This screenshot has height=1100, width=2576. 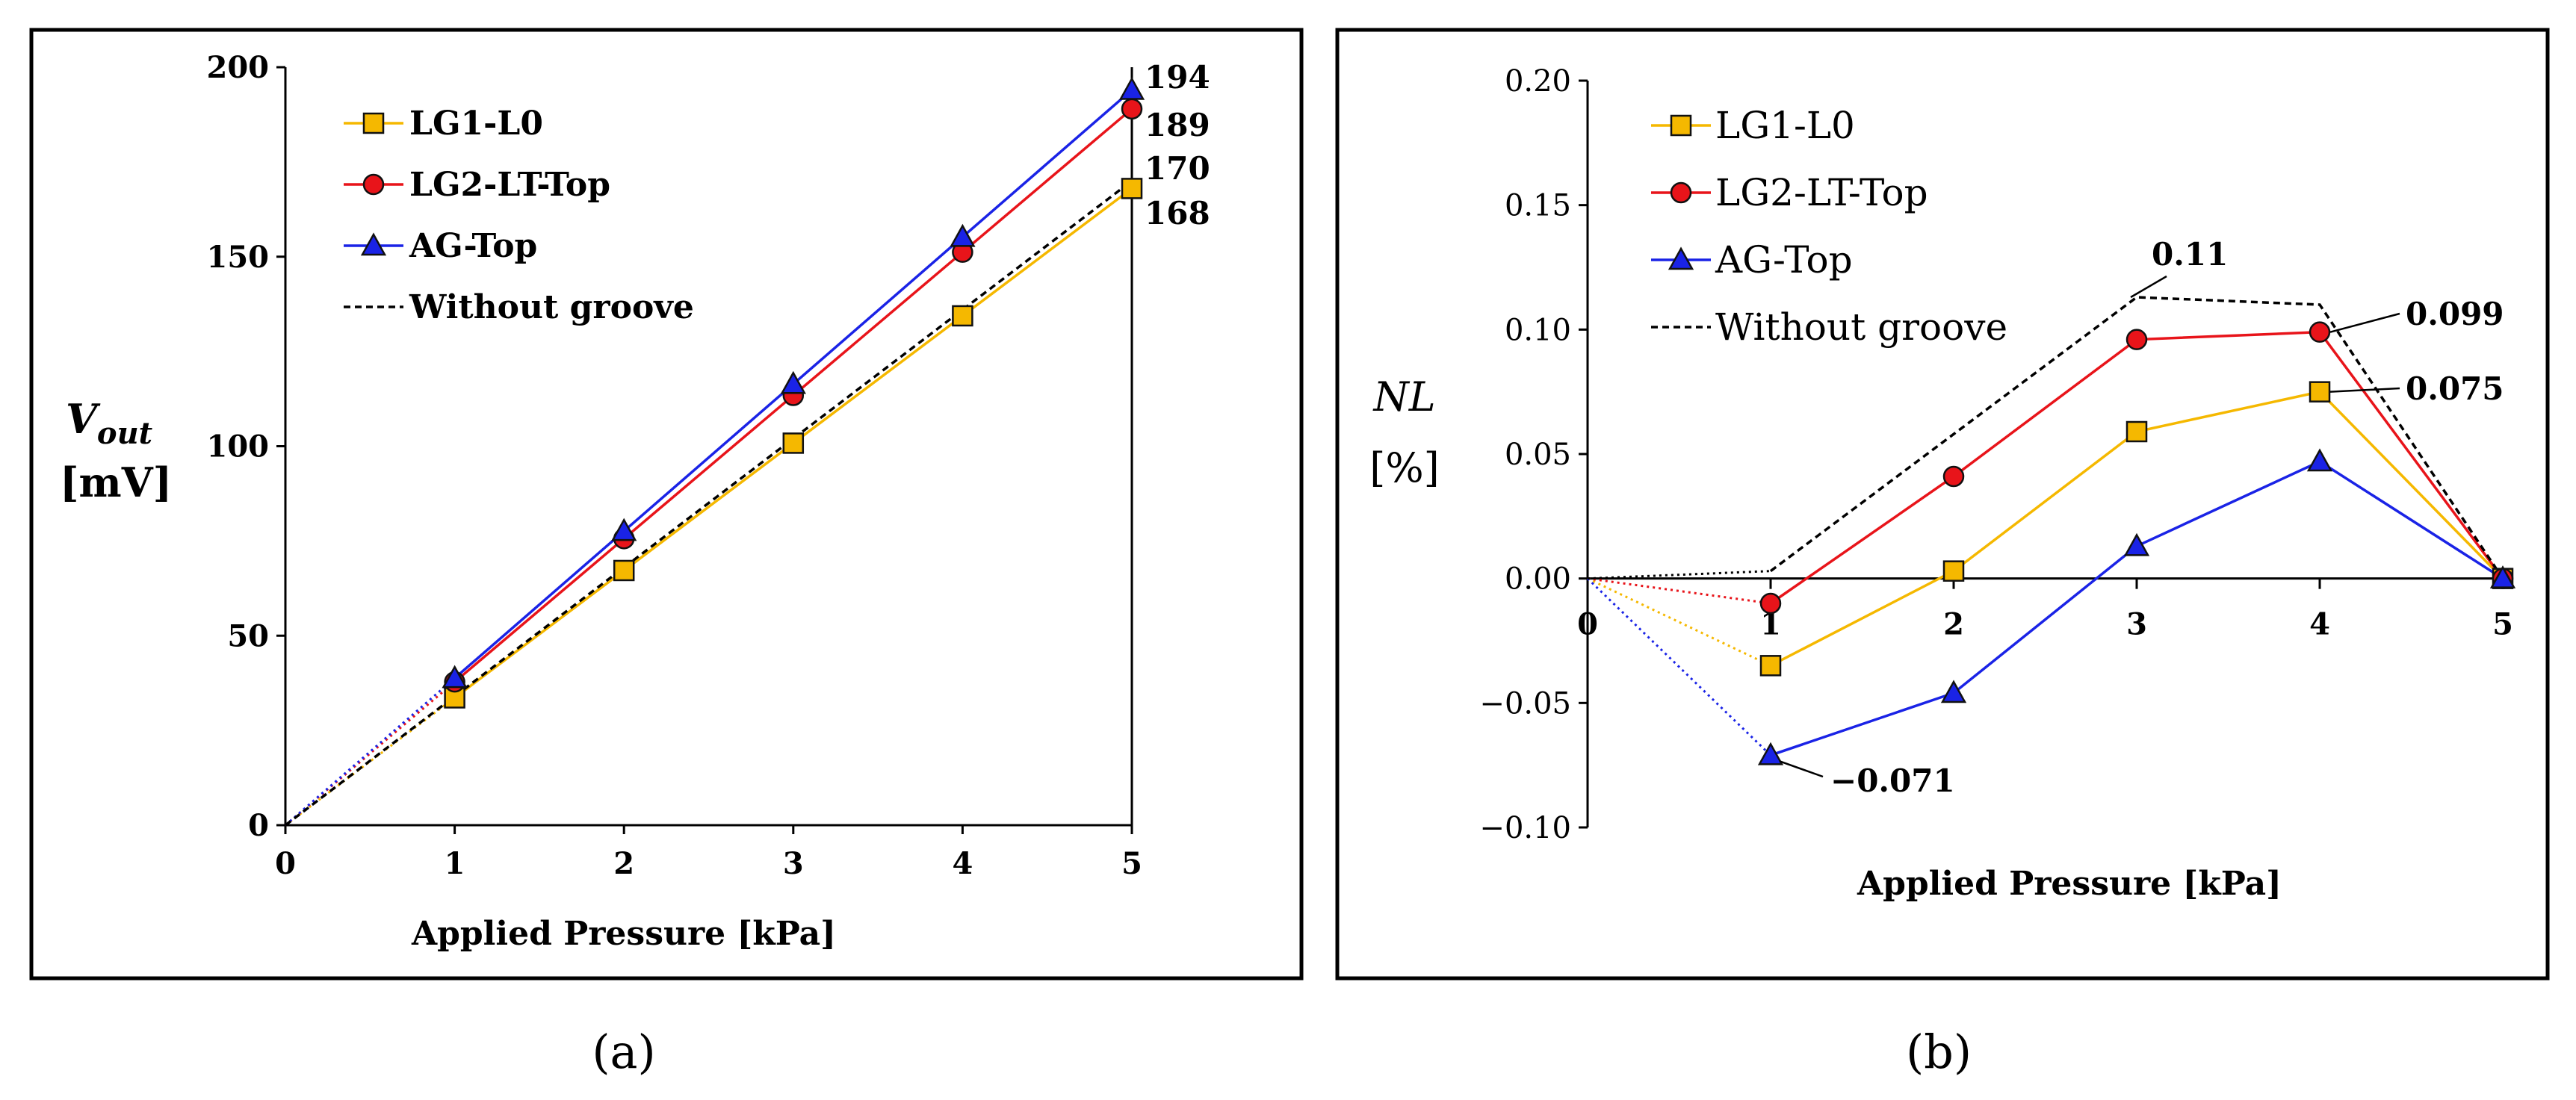 What do you see at coordinates (793, 864) in the screenshot?
I see `panel-a-xtick-label: 3` at bounding box center [793, 864].